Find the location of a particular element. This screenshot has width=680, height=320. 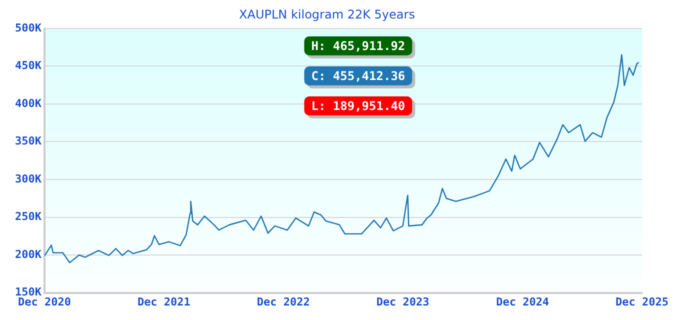

chart-title: XAUPLN kilogram 22K 5years is located at coordinates (327, 14).